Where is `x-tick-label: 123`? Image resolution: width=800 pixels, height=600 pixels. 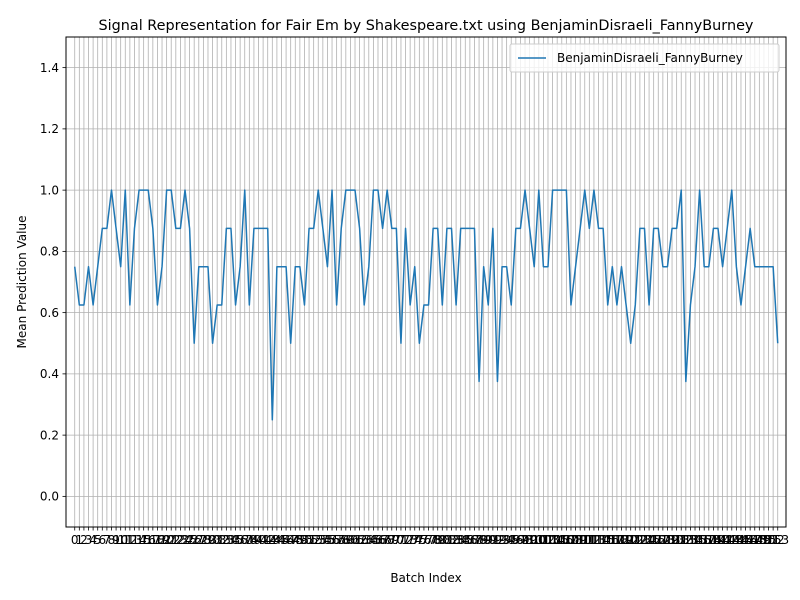 x-tick-label: 123 is located at coordinates (639, 540).